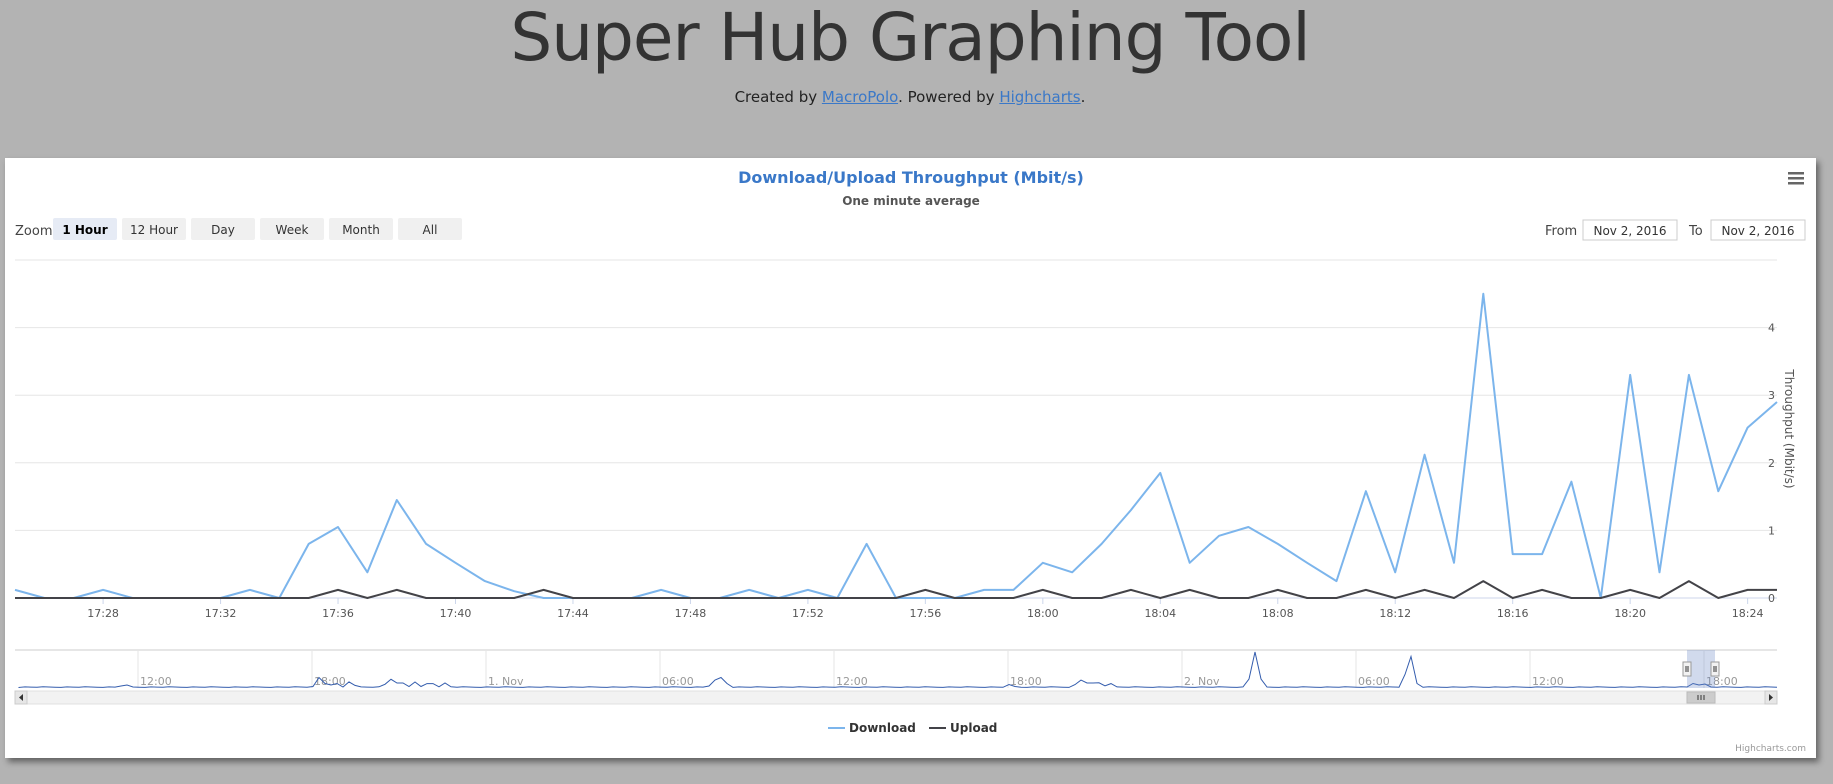 The height and width of the screenshot is (784, 1833). Describe the element at coordinates (1771, 328) in the screenshot. I see `y-tick-label: 4` at that location.